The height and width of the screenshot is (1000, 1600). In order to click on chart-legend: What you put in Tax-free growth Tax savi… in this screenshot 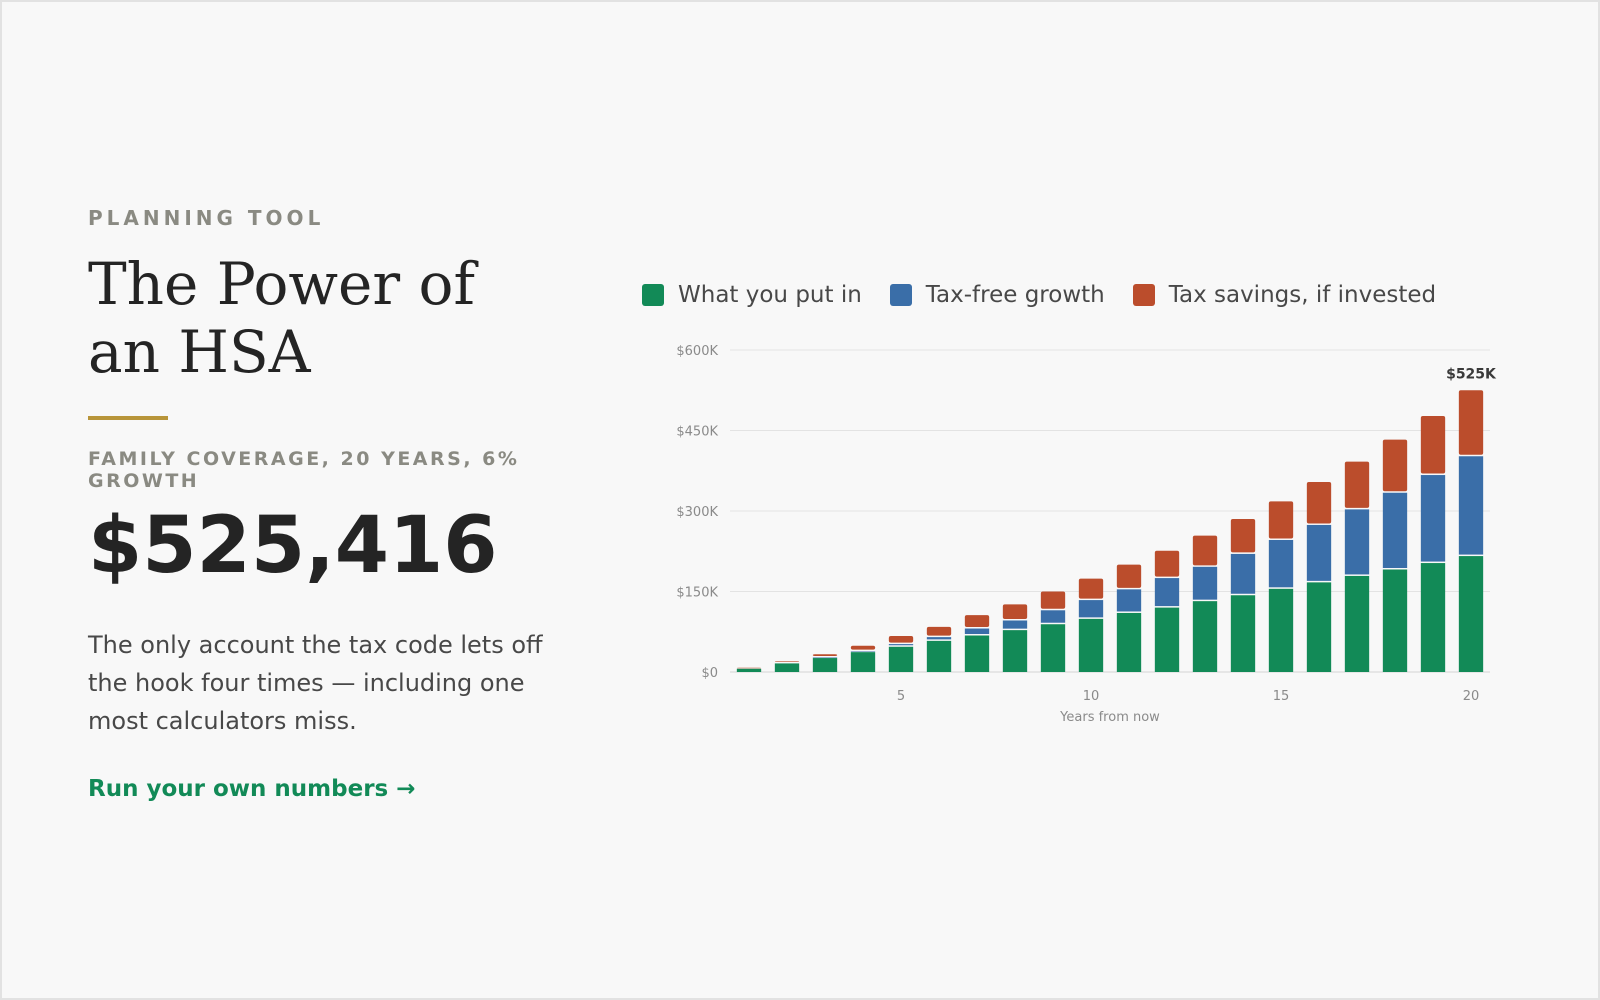, I will do `click(1053, 295)`.